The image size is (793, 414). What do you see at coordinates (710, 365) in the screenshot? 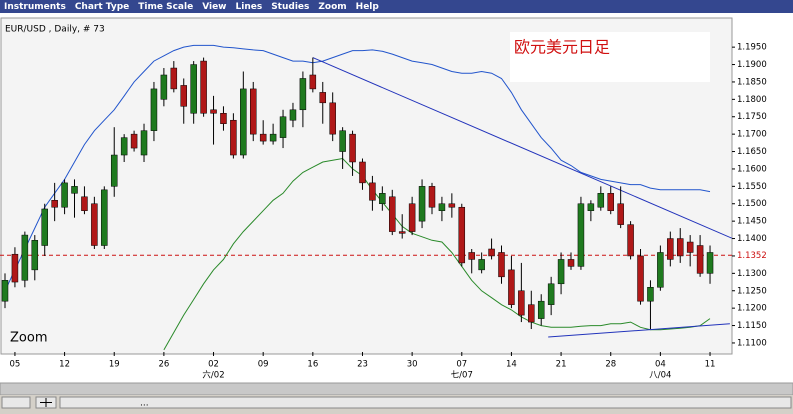
I see `x-tick-label: 11` at bounding box center [710, 365].